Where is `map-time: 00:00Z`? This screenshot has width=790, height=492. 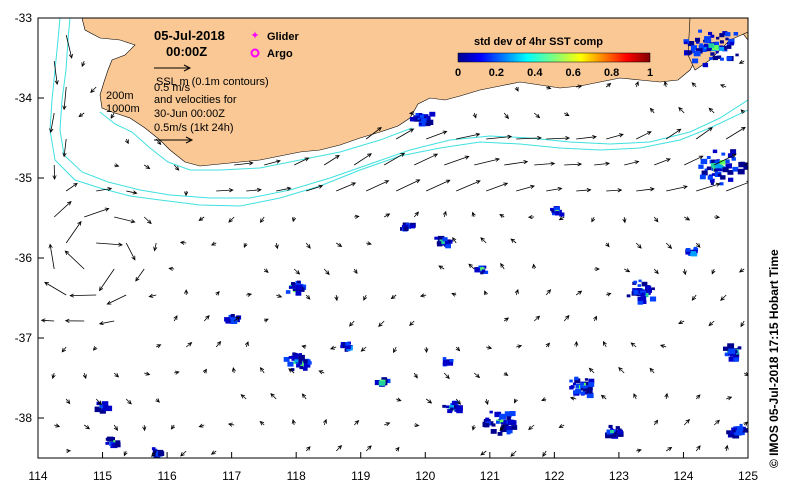 map-time: 00:00Z is located at coordinates (186, 51).